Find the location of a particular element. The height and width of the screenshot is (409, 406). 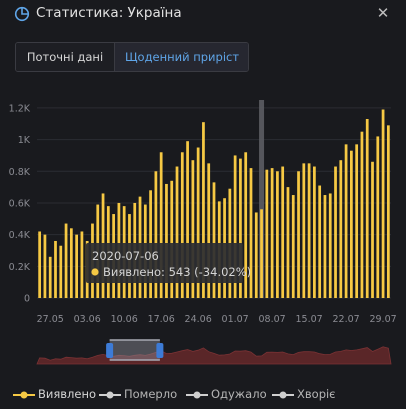

tooltip-dot is located at coordinates (95, 272).